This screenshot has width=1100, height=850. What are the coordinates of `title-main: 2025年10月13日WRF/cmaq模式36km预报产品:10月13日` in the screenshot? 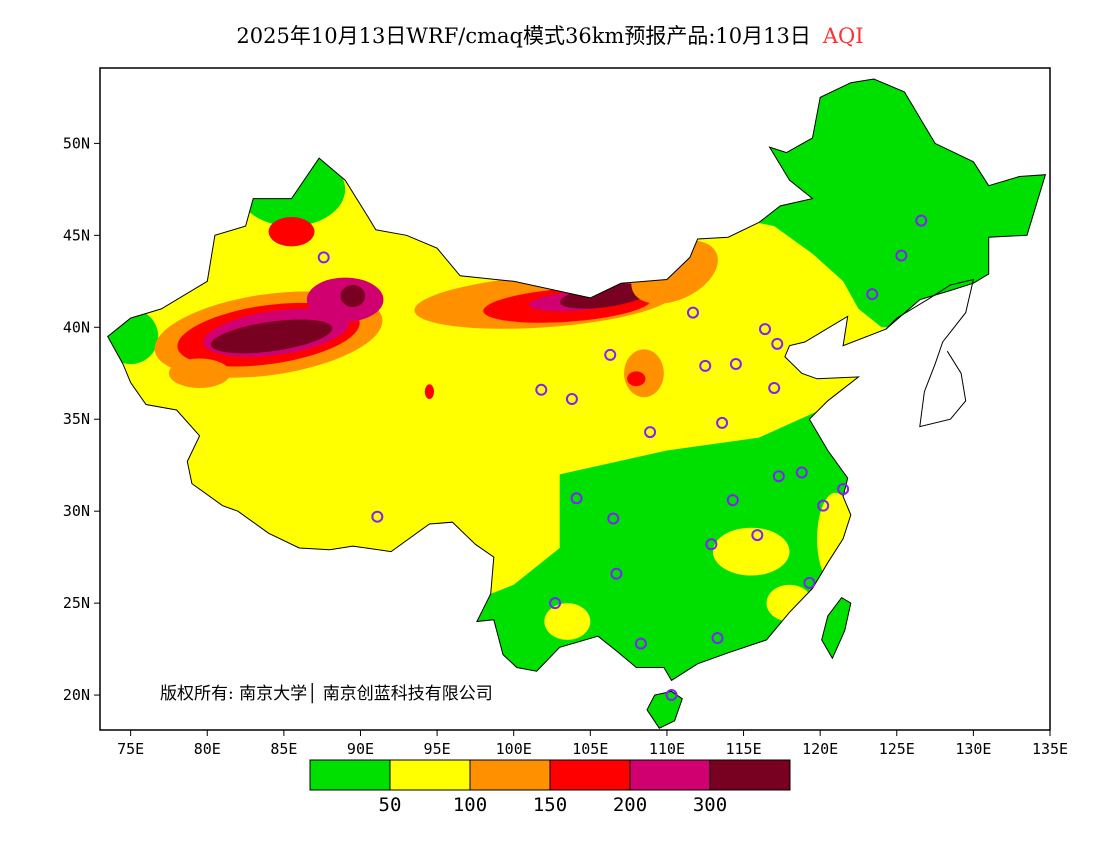 It's located at (523, 36).